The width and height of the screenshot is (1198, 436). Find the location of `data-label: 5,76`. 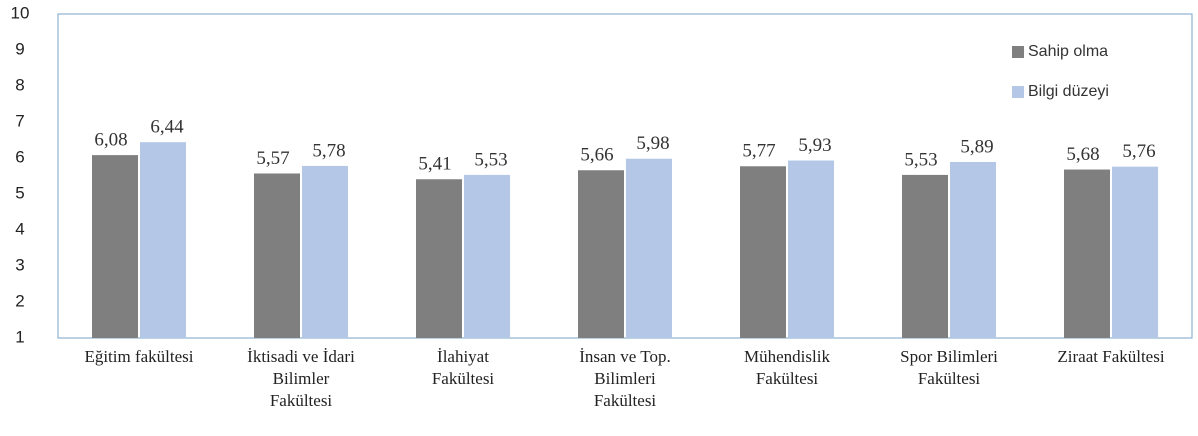

data-label: 5,76 is located at coordinates (1138, 151).